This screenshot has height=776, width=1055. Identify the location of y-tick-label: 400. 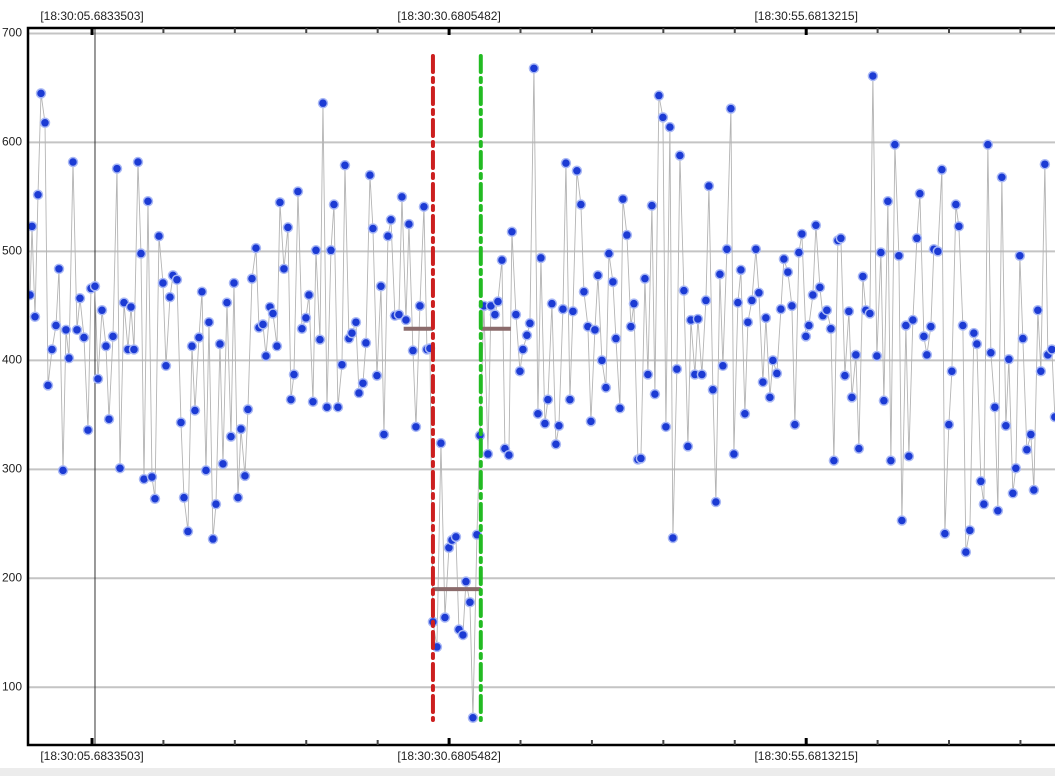
(12, 360).